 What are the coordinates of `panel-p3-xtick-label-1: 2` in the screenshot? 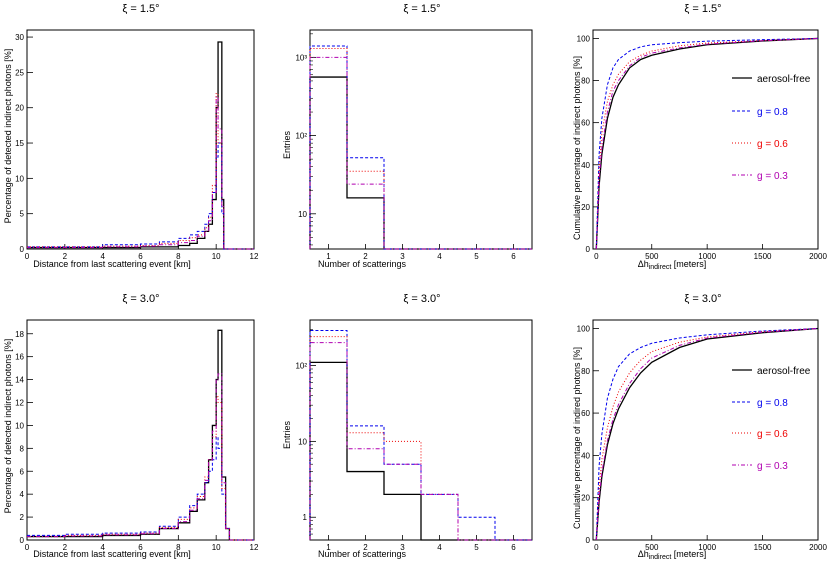 It's located at (65, 547).